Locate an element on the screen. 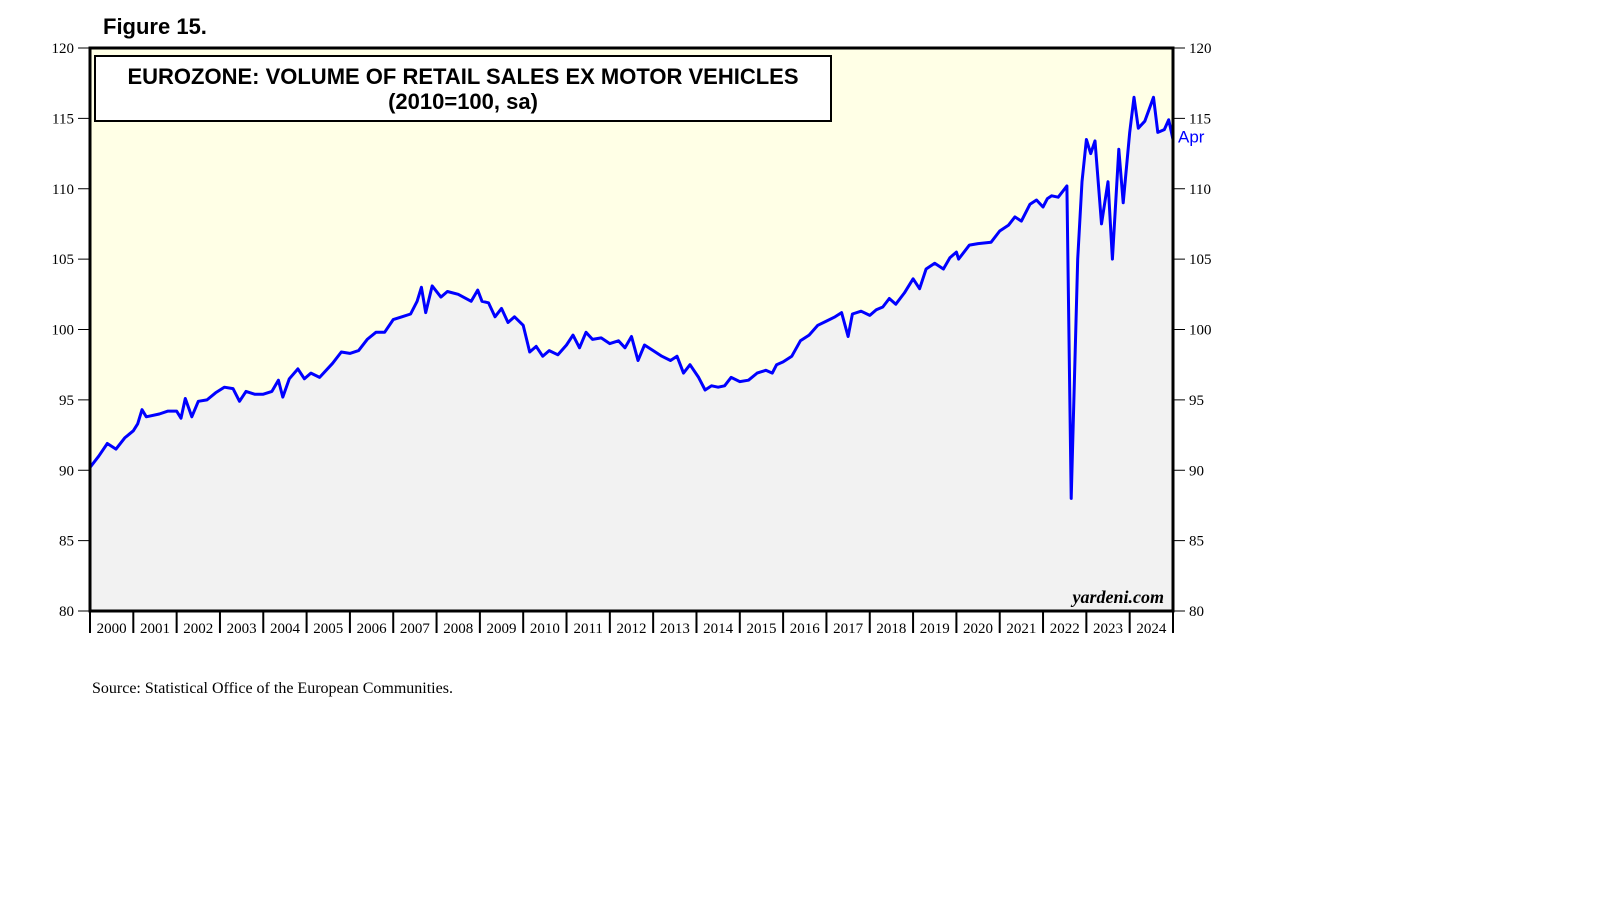 The height and width of the screenshot is (910, 1610). y-tick-label-left: 110 is located at coordinates (63, 190).